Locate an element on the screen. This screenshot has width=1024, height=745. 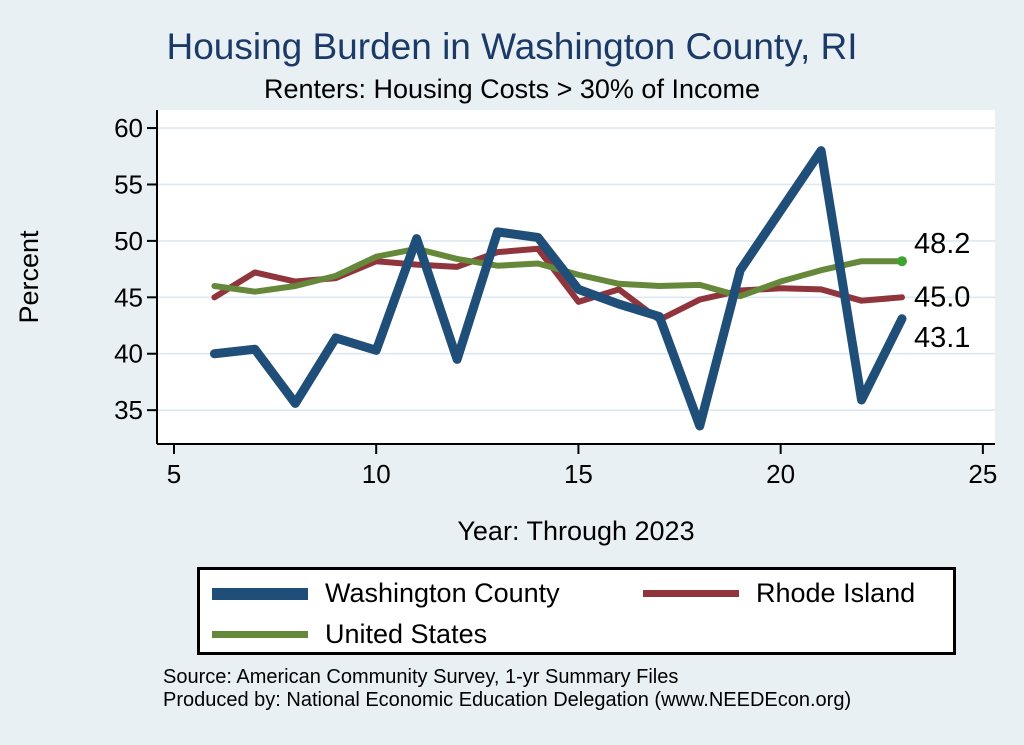
legend-label-washington-county: Washington County is located at coordinates (442, 593).